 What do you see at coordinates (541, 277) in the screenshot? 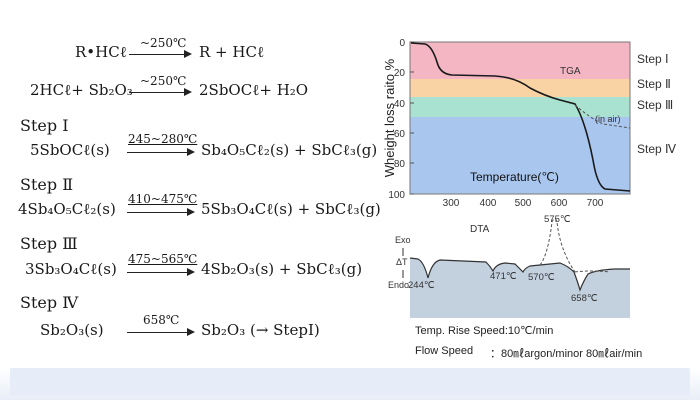
I see `peak-570: 570℃` at bounding box center [541, 277].